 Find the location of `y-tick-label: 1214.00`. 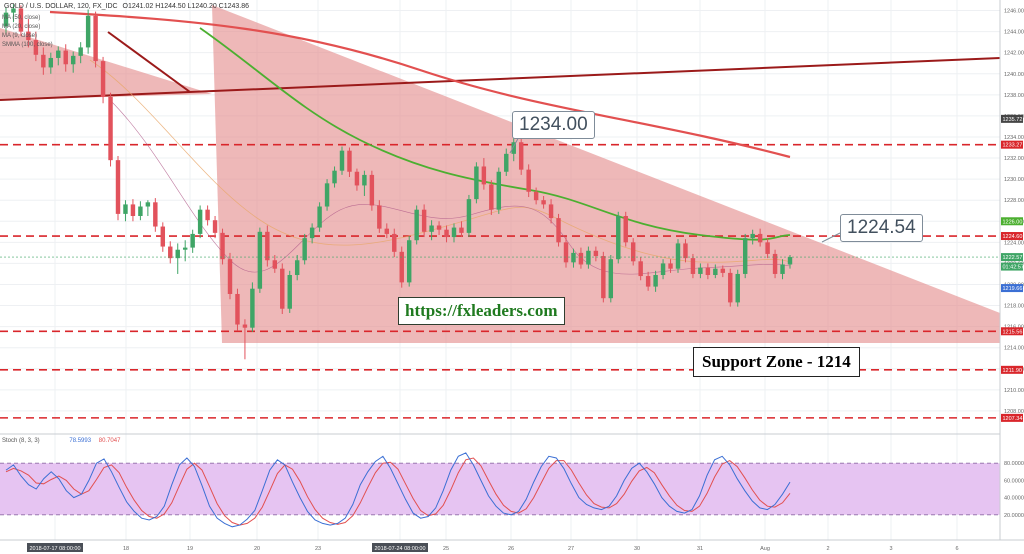

y-tick-label: 1214.00 is located at coordinates (1014, 349).